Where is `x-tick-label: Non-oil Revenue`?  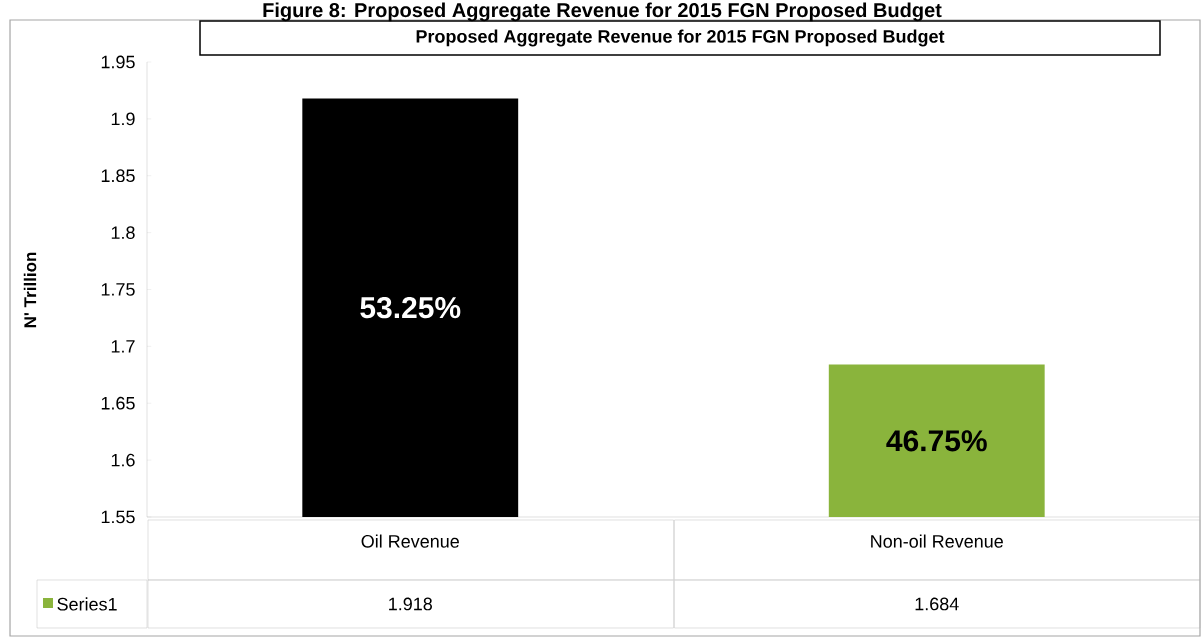
x-tick-label: Non-oil Revenue is located at coordinates (937, 541).